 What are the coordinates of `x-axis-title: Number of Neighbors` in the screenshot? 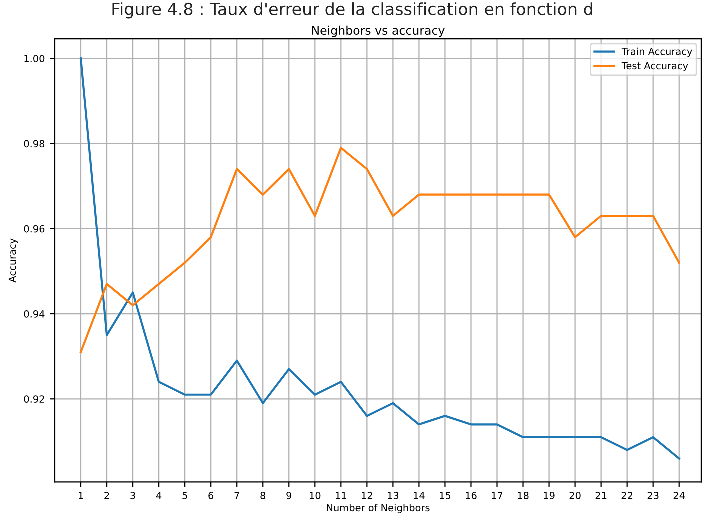 It's located at (378, 509).